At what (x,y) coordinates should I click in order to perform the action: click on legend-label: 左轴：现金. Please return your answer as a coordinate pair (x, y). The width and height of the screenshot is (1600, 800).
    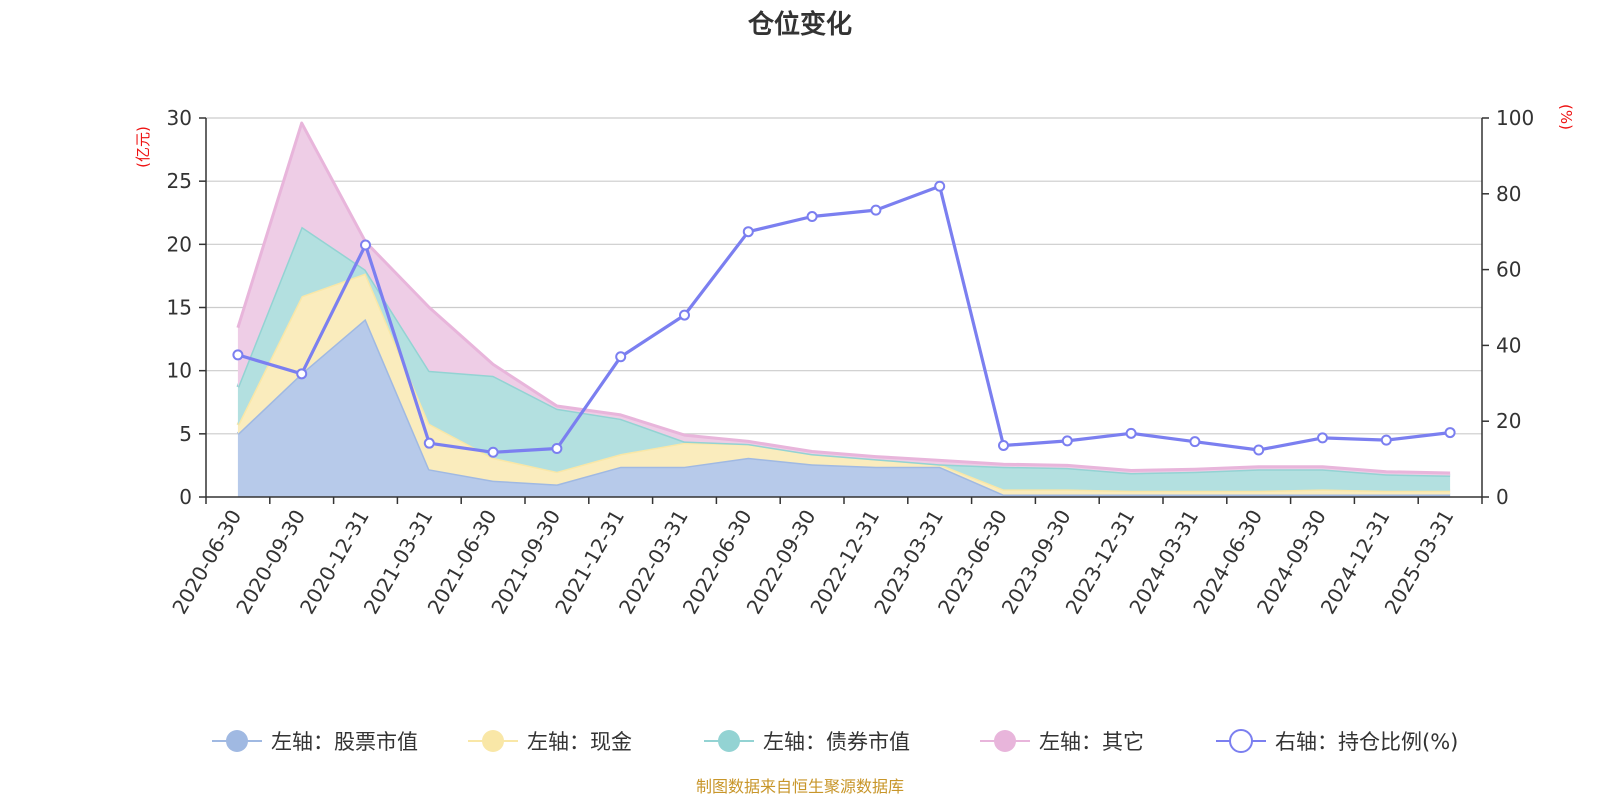
    Looking at the image, I should click on (579, 742).